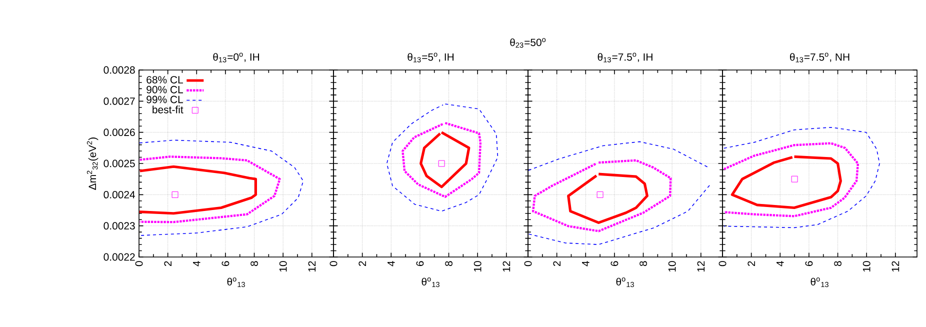 The image size is (926, 327). Describe the element at coordinates (119, 194) in the screenshot. I see `y-tick-label: 0.0024` at that location.